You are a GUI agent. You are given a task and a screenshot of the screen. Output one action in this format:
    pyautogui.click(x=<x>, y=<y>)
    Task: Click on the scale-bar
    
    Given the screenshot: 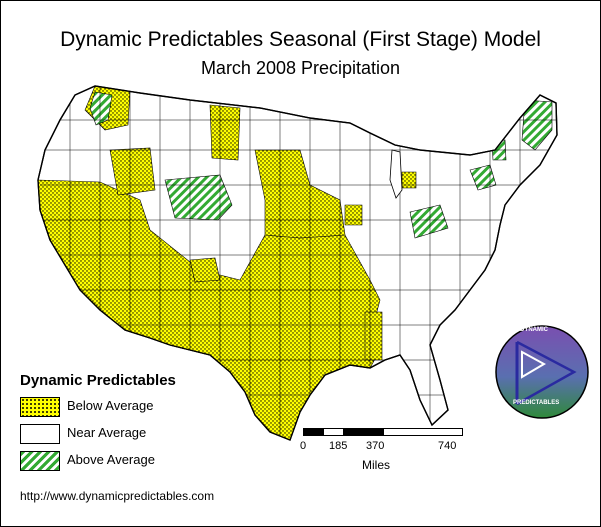 What is the action you would take?
    pyautogui.click(x=383, y=432)
    